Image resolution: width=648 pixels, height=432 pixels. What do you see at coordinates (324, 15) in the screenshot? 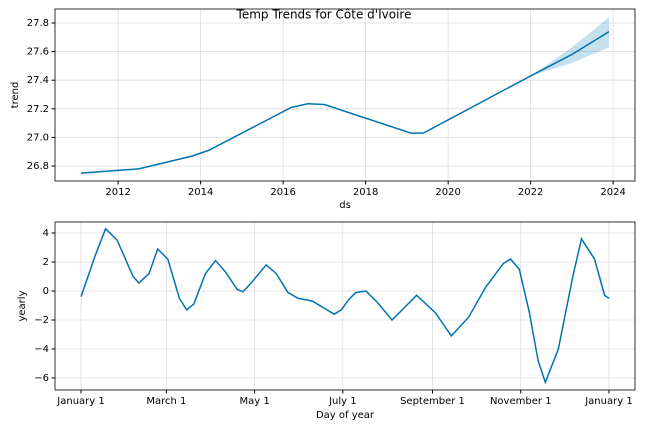
I see `chart-title: Temp Trends for Côte d'Ivoire` at bounding box center [324, 15].